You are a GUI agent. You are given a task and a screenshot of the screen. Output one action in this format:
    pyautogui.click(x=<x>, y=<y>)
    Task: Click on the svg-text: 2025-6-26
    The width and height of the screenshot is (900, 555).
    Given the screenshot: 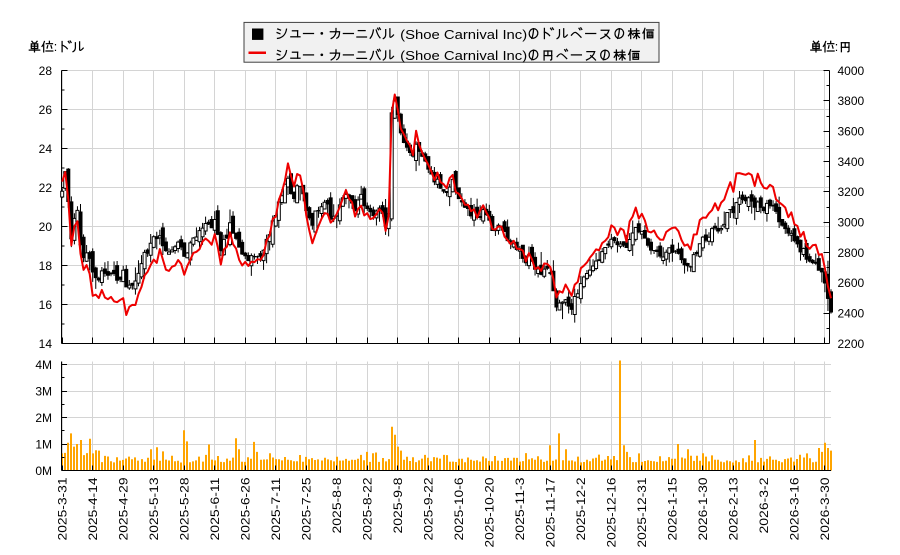 What is the action you would take?
    pyautogui.click(x=246, y=508)
    